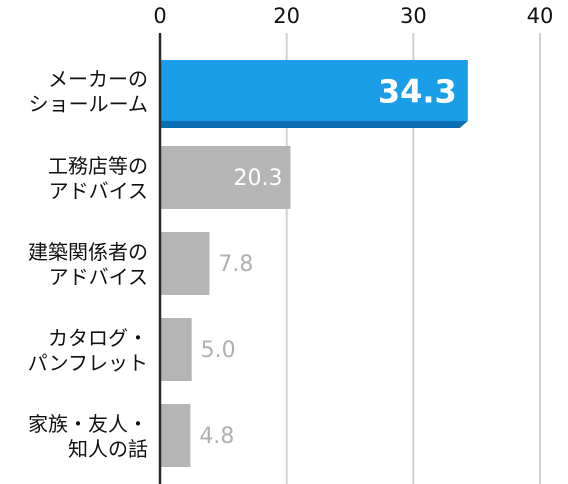 Image resolution: width=568 pixels, height=484 pixels. I want to click on x-tick-label: 40, so click(540, 16).